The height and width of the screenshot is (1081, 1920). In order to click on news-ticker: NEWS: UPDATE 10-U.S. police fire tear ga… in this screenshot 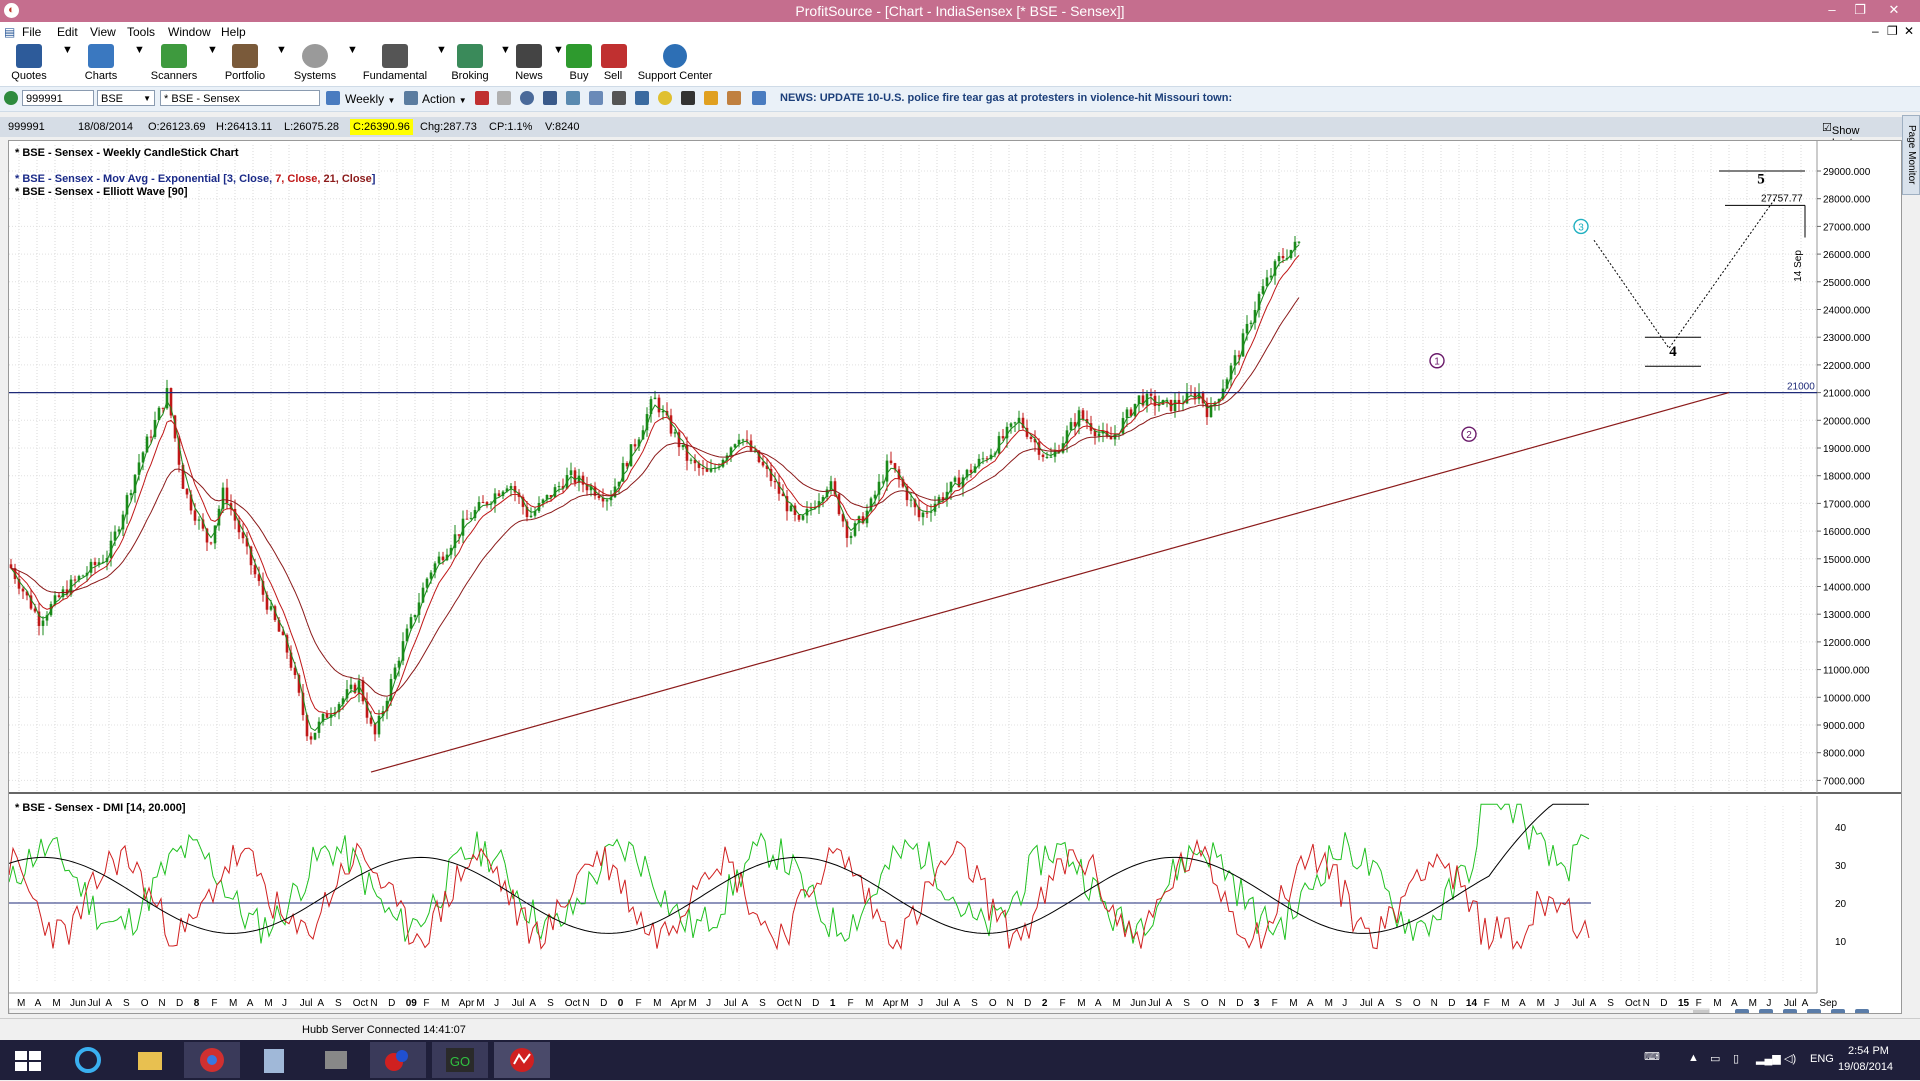, I will do `click(1006, 98)`.